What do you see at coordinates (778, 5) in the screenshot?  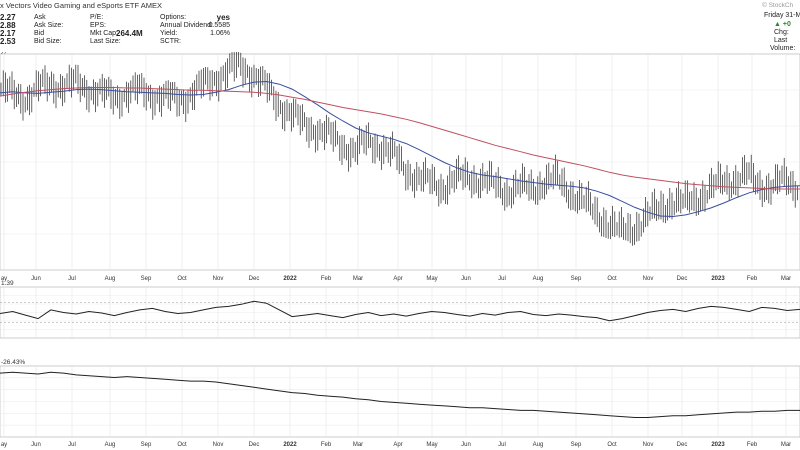 I see `brand-label: © StockCh` at bounding box center [778, 5].